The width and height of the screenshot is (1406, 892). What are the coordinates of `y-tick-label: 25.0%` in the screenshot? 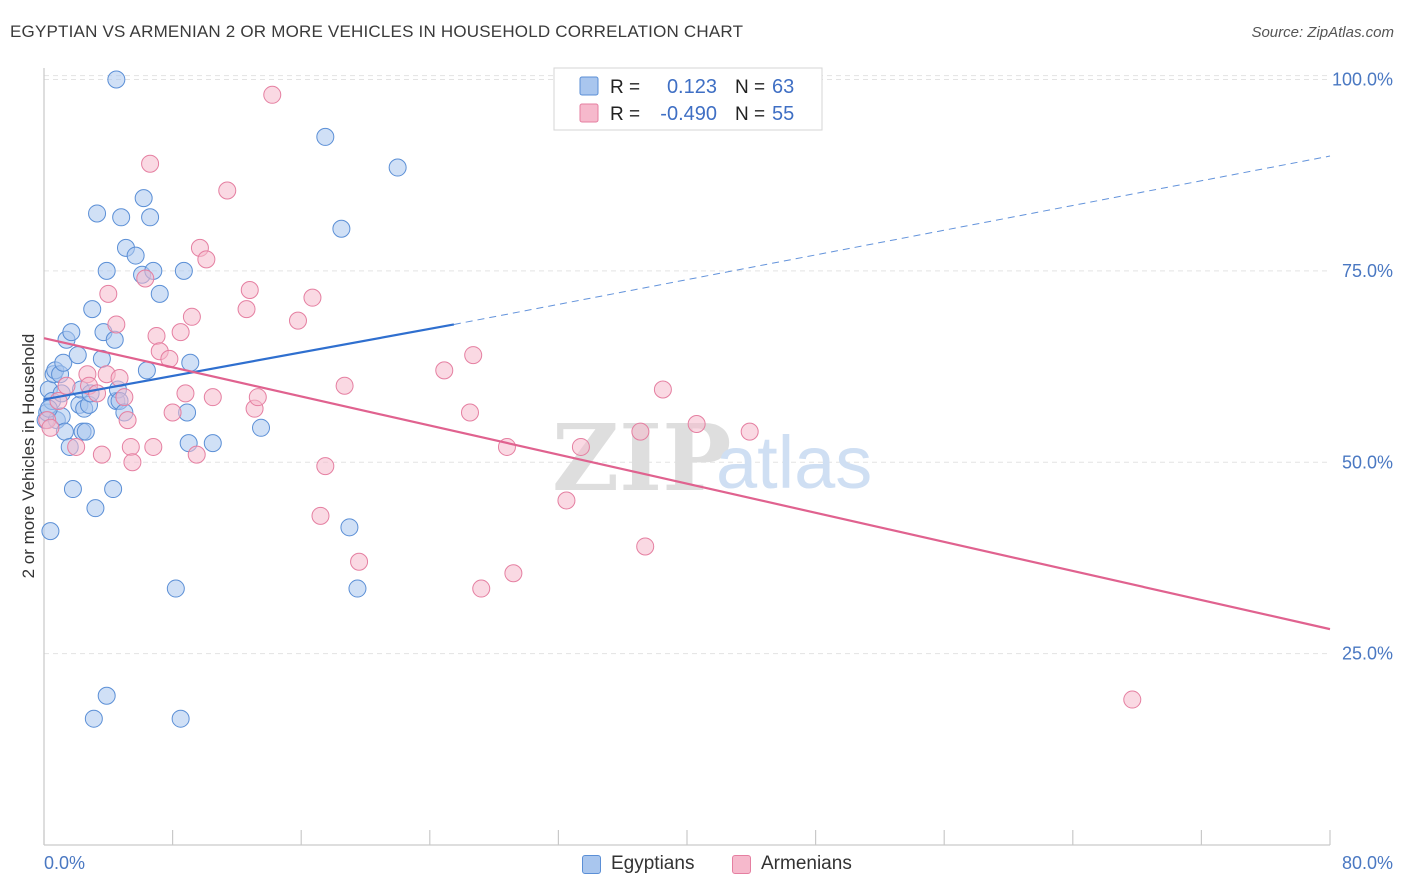 It's located at (1367, 654).